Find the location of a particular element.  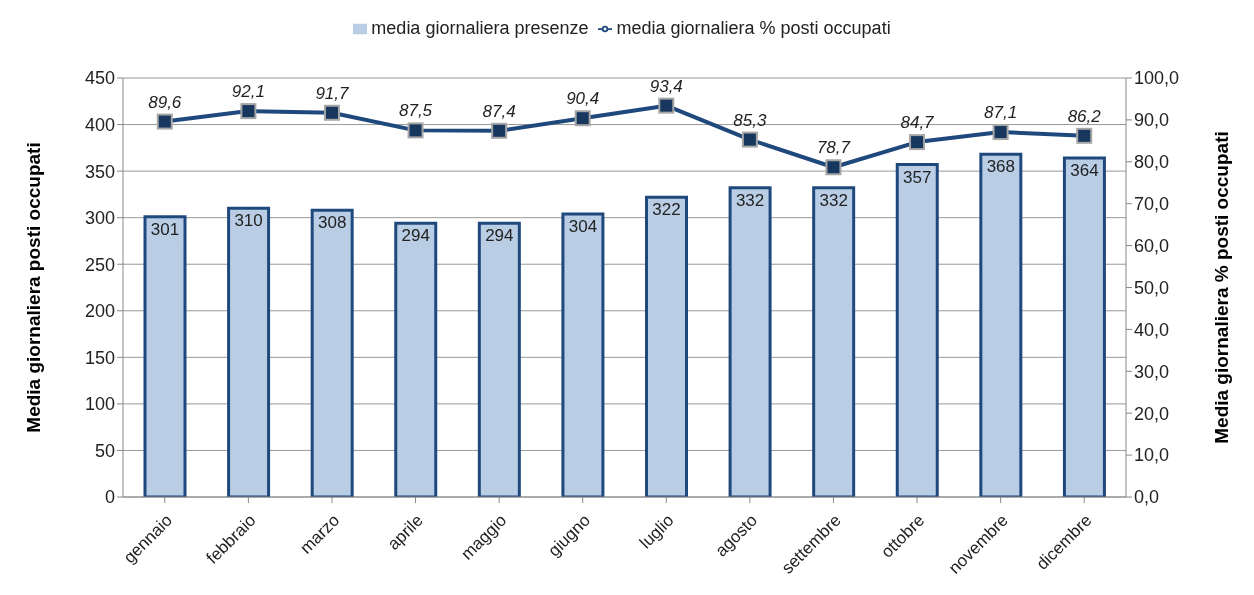

data-label: 87,4 is located at coordinates (499, 111).